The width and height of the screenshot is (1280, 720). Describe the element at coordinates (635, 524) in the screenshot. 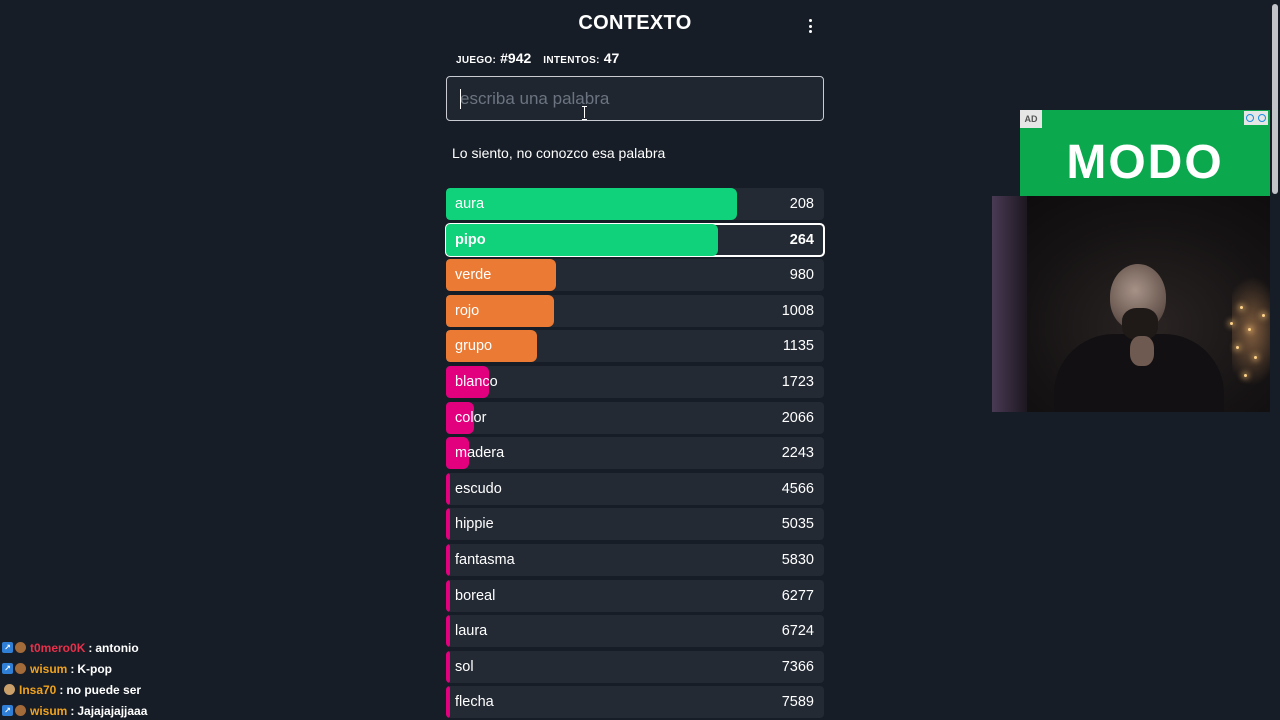

I see `guess-row: hippie 5035` at that location.